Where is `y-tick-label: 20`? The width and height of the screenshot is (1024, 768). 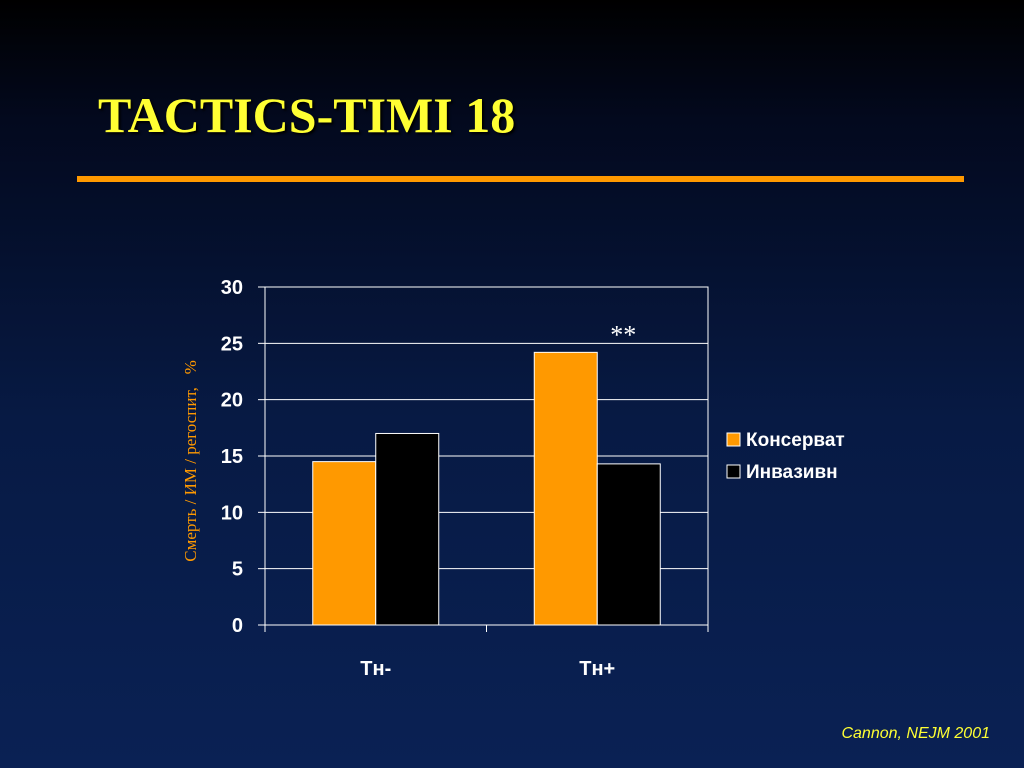
y-tick-label: 20 is located at coordinates (232, 401).